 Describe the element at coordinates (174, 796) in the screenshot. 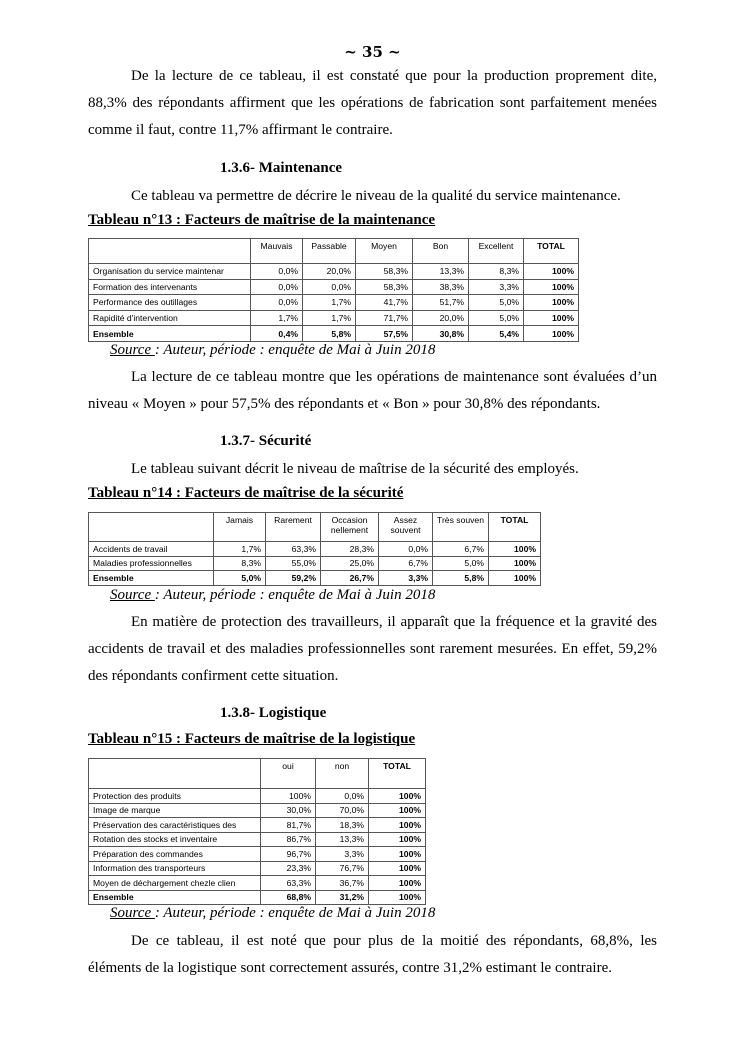

I see `row-label: Protection des produits` at that location.